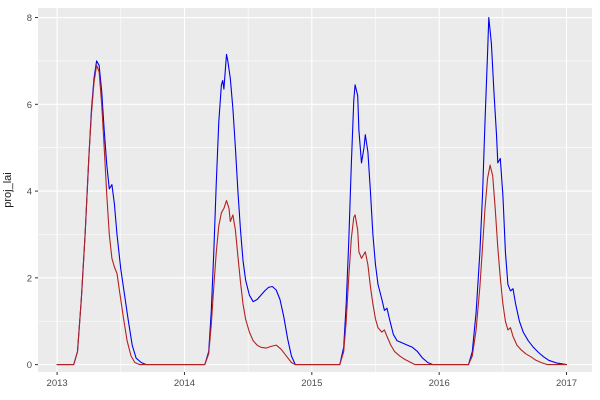 This screenshot has width=600, height=400. Describe the element at coordinates (29, 192) in the screenshot. I see `y-tick-label: 4` at that location.